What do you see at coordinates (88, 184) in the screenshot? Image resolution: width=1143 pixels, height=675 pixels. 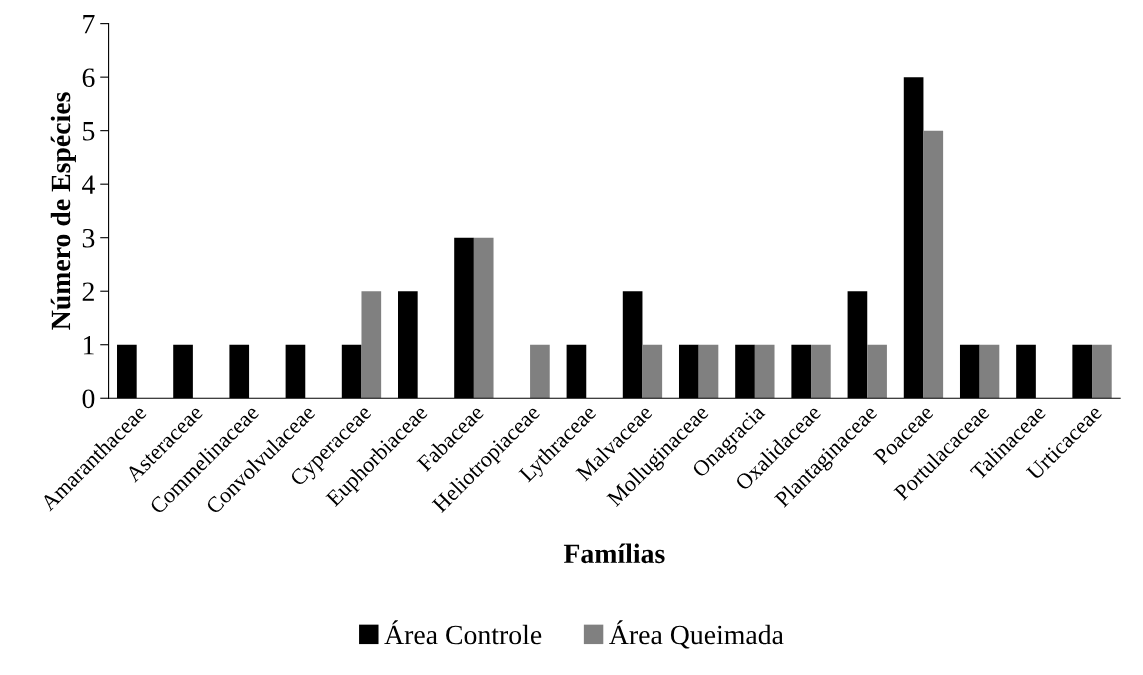 I see `y-tick-label: 4` at bounding box center [88, 184].